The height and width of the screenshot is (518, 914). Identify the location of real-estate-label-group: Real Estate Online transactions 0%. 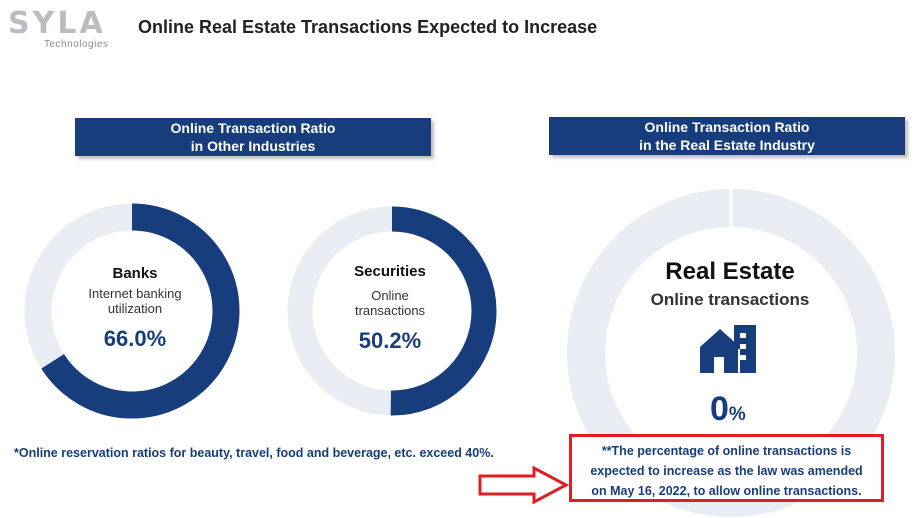
(730, 343).